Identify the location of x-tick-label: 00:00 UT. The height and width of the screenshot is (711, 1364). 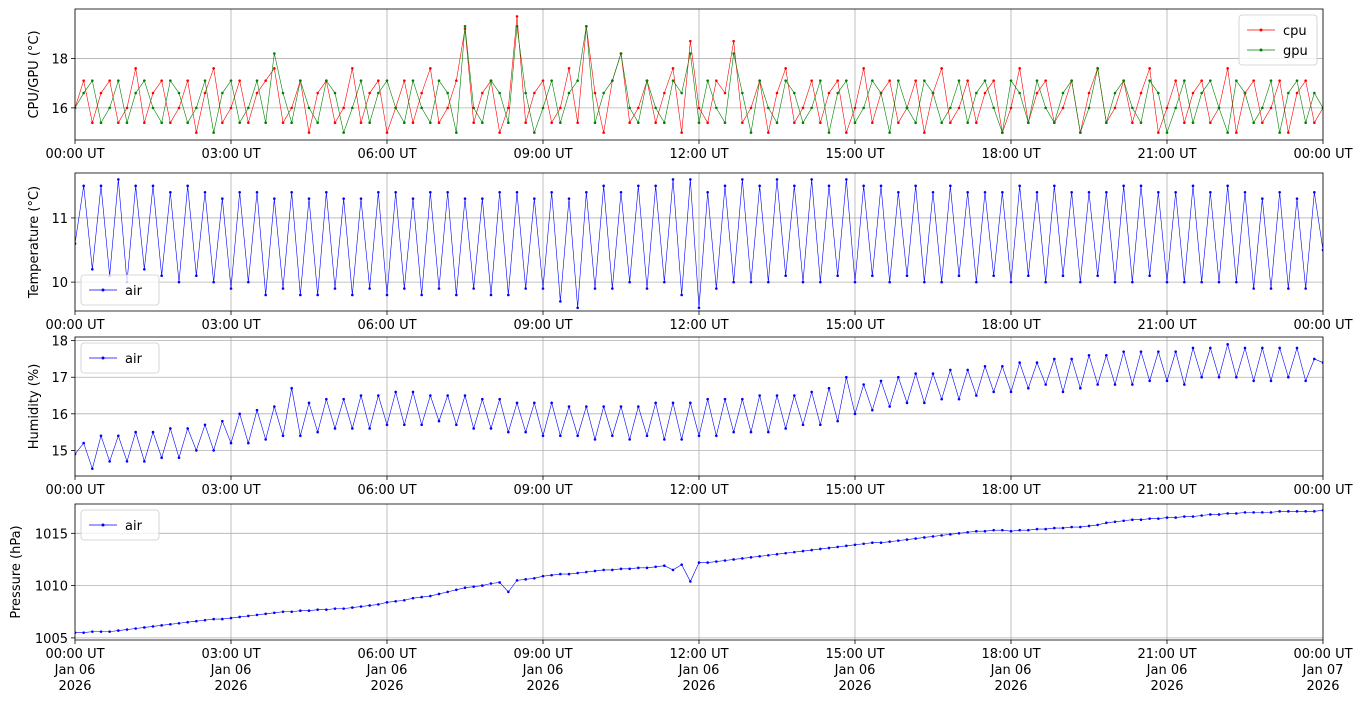
(74, 325).